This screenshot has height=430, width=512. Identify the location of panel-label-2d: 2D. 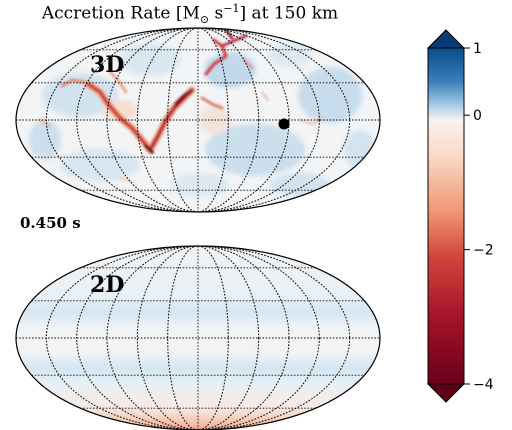
(107, 285).